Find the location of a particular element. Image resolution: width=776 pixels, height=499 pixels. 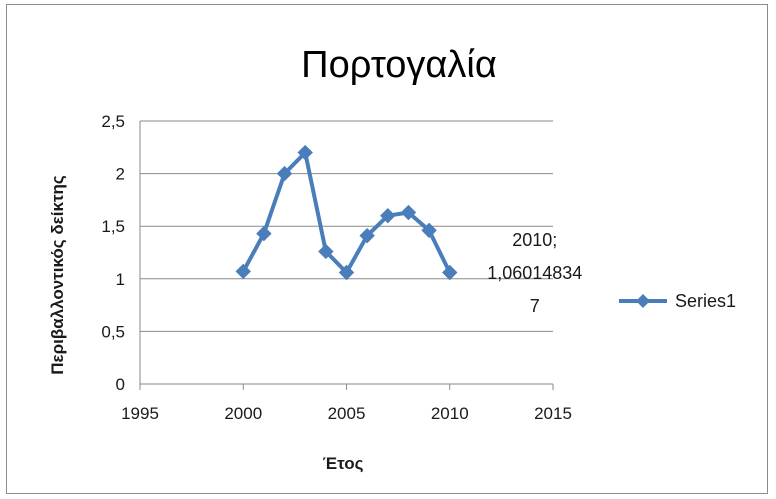

x-tick-label: 2010 is located at coordinates (450, 413).